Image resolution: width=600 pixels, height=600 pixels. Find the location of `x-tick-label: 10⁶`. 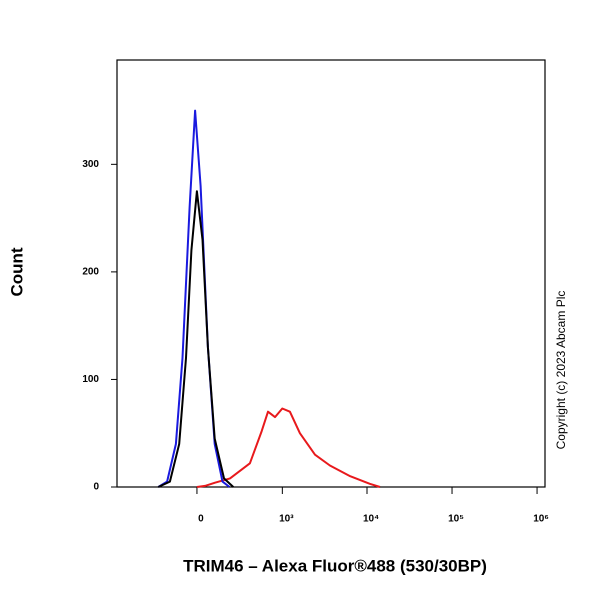

x-tick-label: 10⁶ is located at coordinates (541, 519).